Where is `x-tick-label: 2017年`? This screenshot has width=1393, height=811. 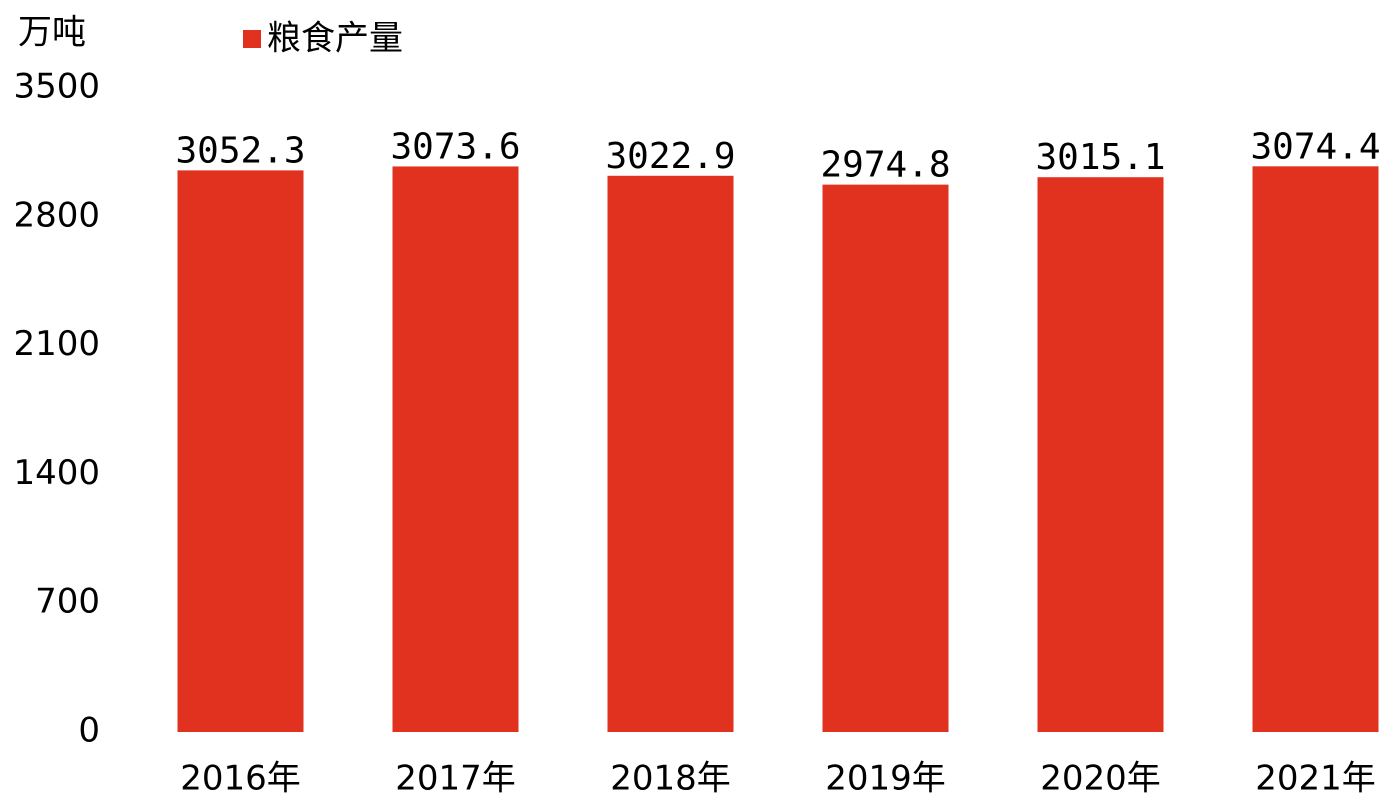 x-tick-label: 2017年 is located at coordinates (455, 779).